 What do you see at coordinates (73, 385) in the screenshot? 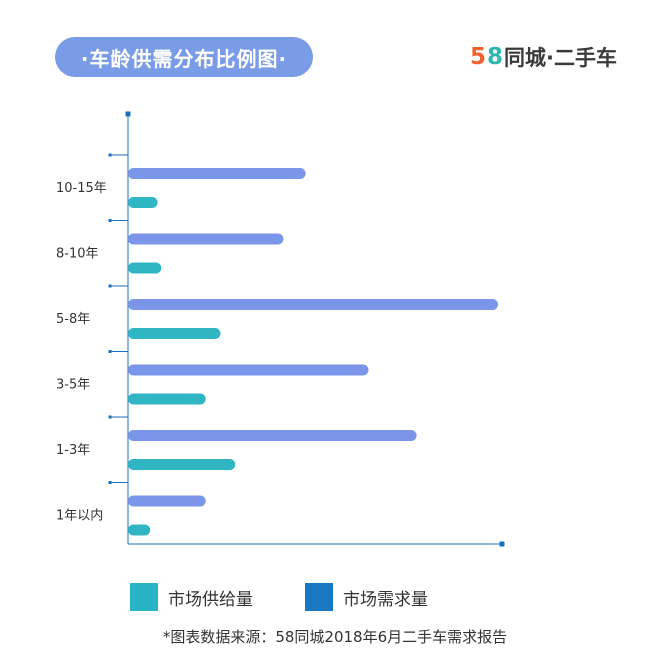
I see `y-tick-label: 3-5年` at bounding box center [73, 385].